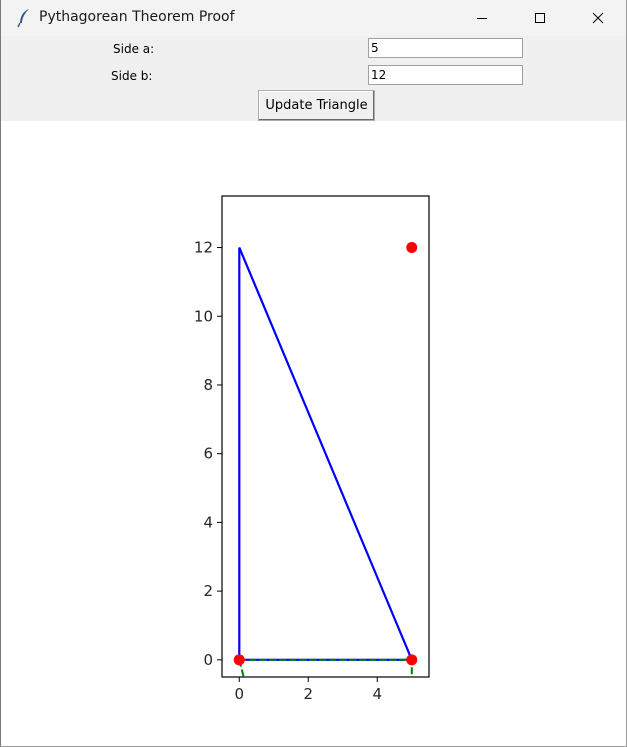 The image size is (627, 747). Describe the element at coordinates (134, 49) in the screenshot. I see `side-a-label: Side a:` at that location.